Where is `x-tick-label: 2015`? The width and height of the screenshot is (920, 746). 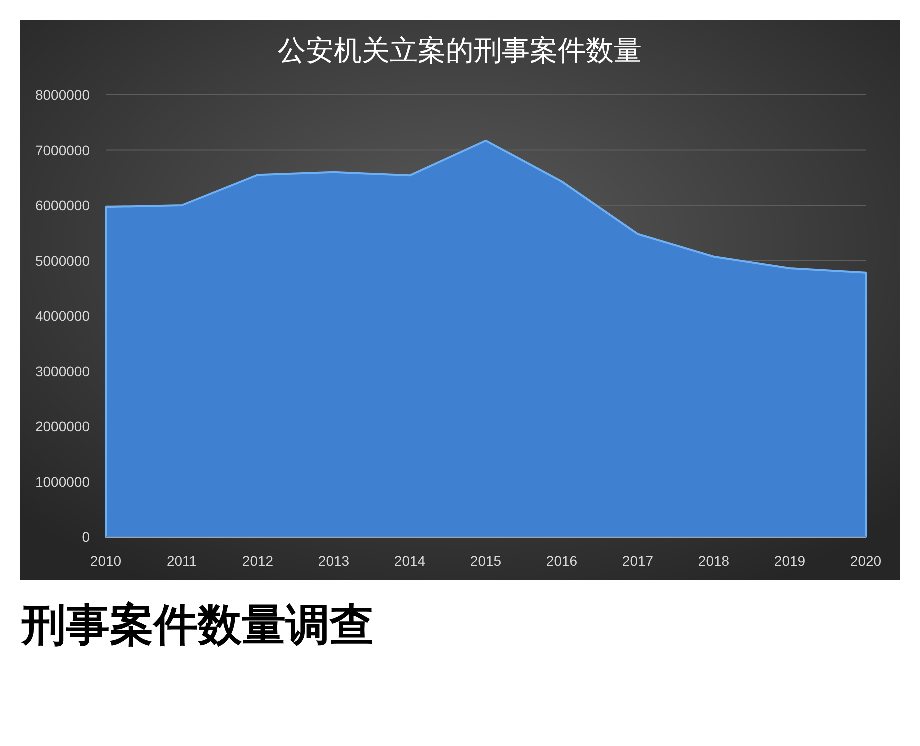 x-tick-label: 2015 is located at coordinates (486, 561).